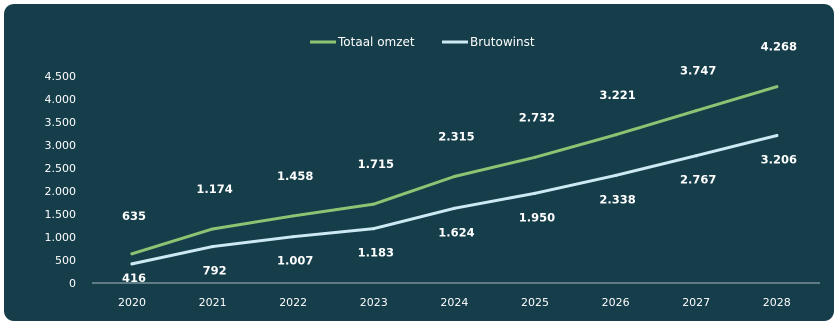 The height and width of the screenshot is (325, 838). What do you see at coordinates (293, 302) in the screenshot?
I see `x-tick-label: 2022` at bounding box center [293, 302].